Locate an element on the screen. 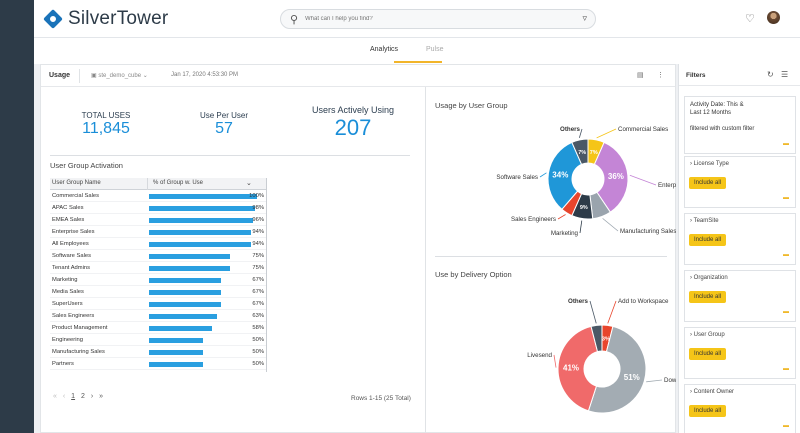 The image size is (800, 433). slice-value-label: 7% is located at coordinates (582, 153).